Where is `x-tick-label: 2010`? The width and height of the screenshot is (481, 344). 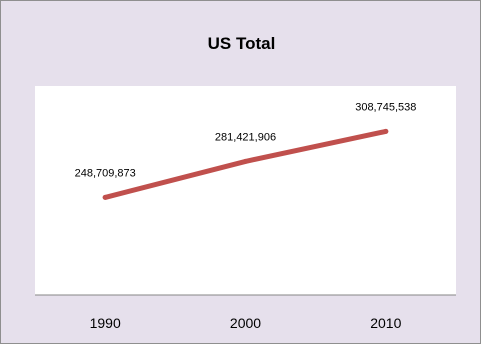 x-tick-label: 2010 is located at coordinates (385, 323).